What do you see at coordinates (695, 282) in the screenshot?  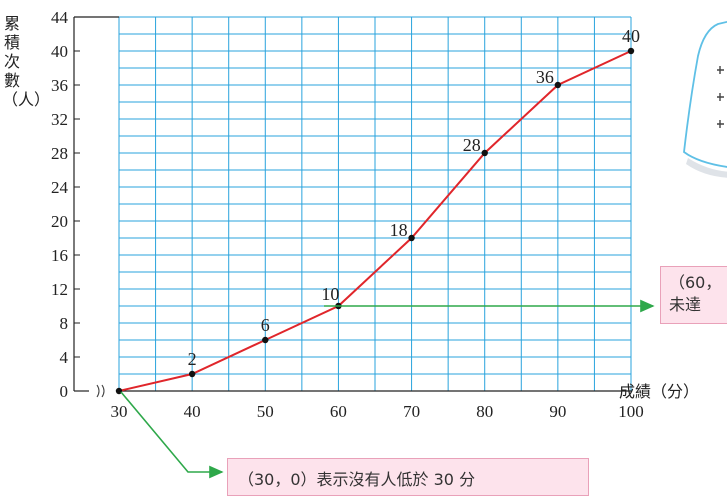 I see `callout-right-line1: （60，` at bounding box center [695, 282].